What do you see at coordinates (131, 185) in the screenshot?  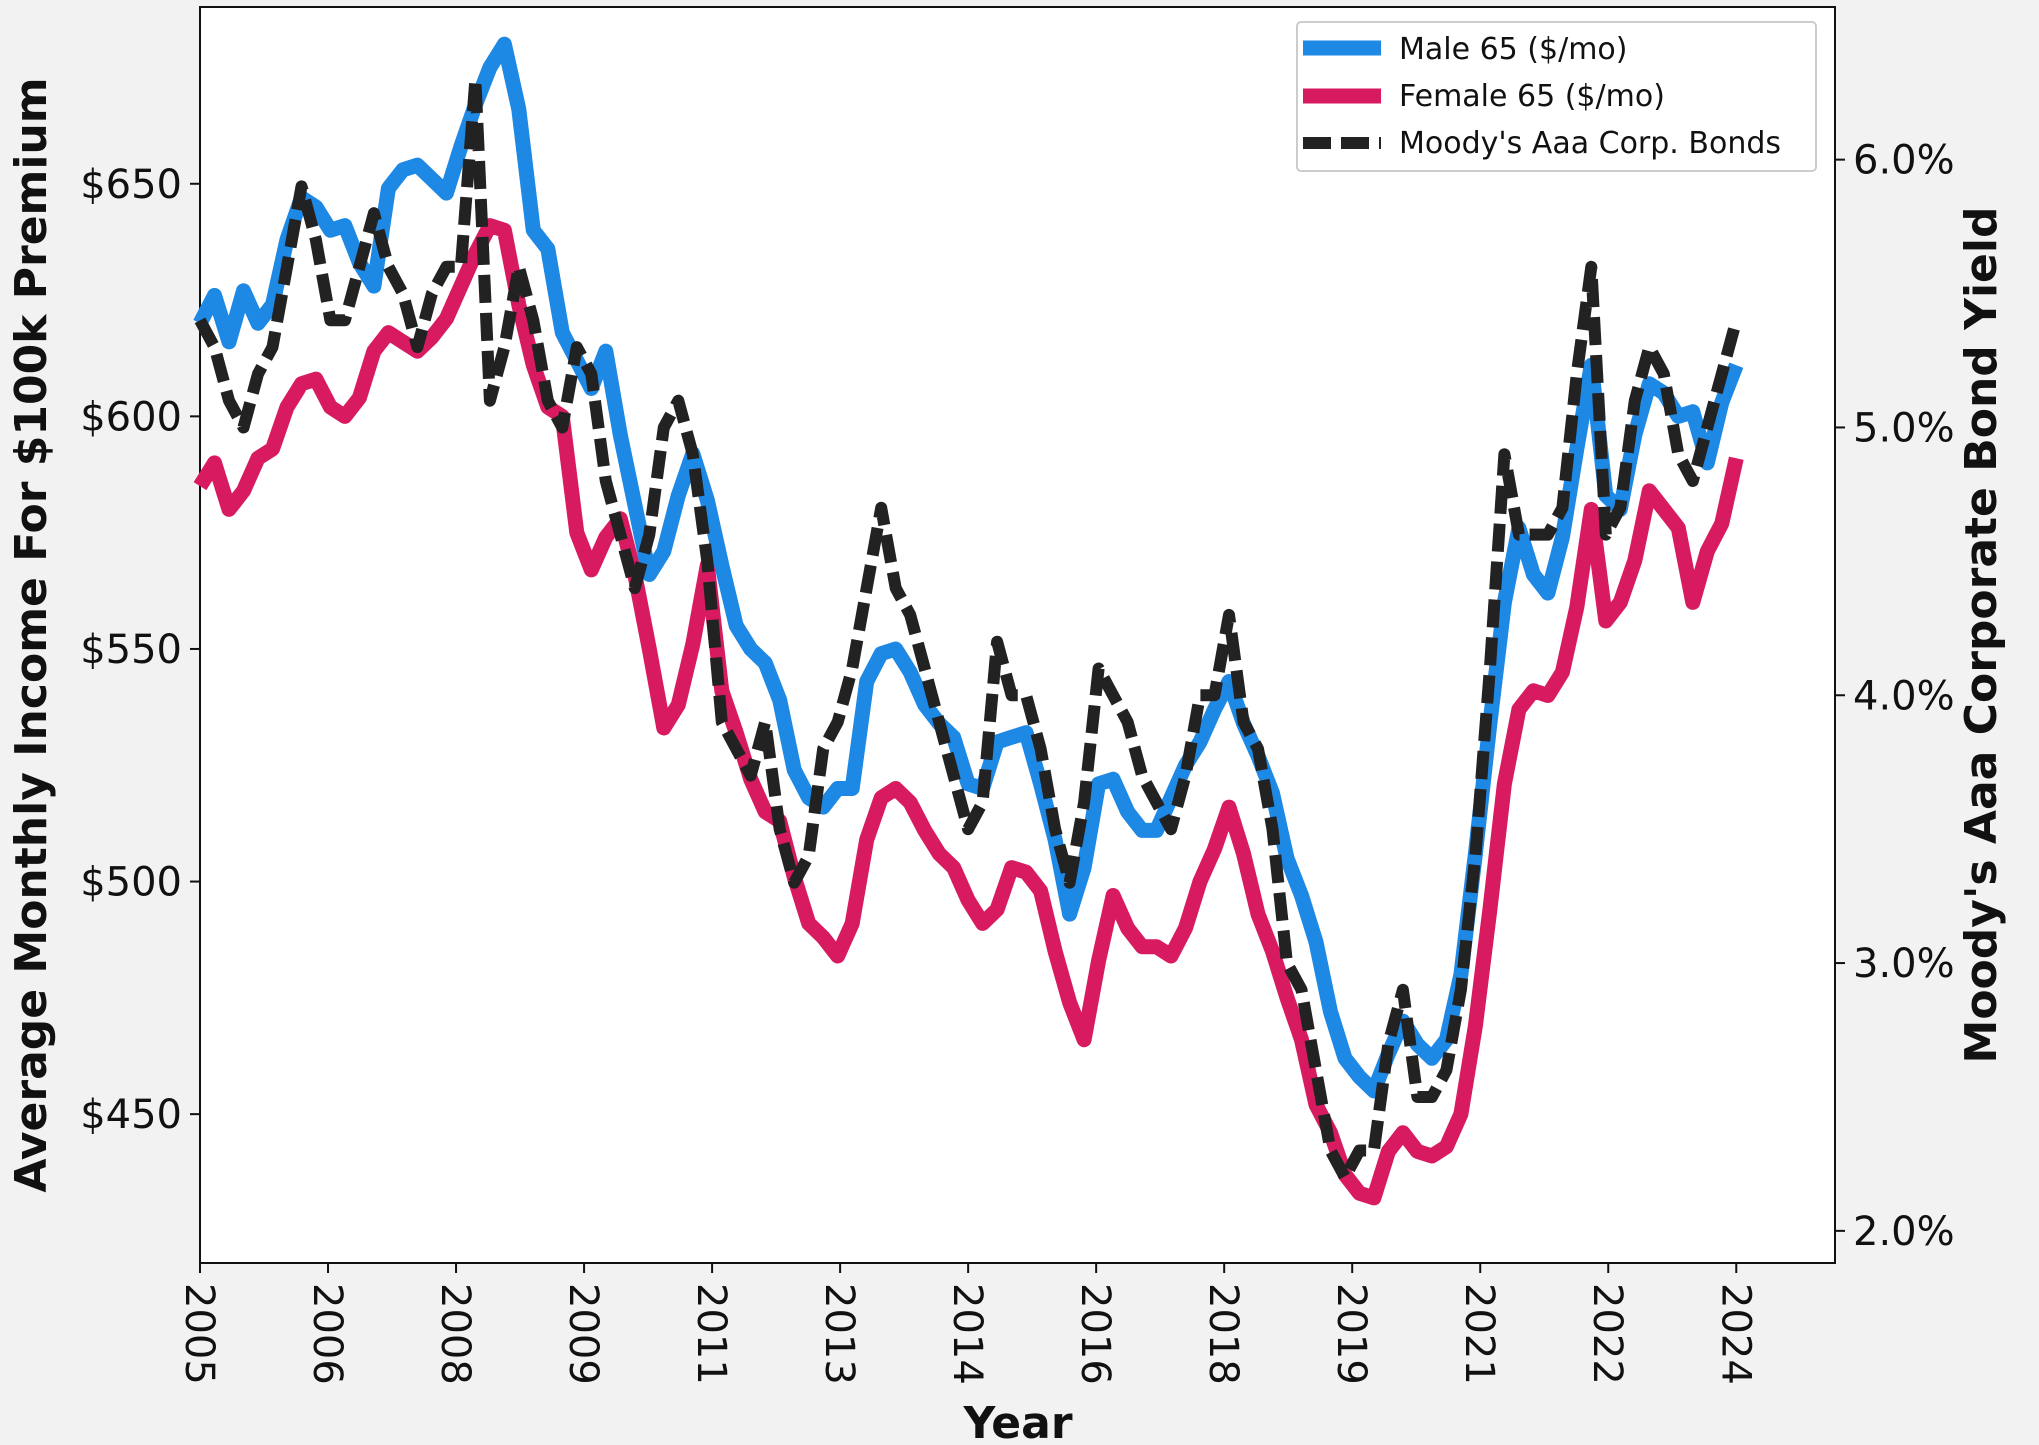 I see `left-y-tick-label-4: $650` at bounding box center [131, 185].